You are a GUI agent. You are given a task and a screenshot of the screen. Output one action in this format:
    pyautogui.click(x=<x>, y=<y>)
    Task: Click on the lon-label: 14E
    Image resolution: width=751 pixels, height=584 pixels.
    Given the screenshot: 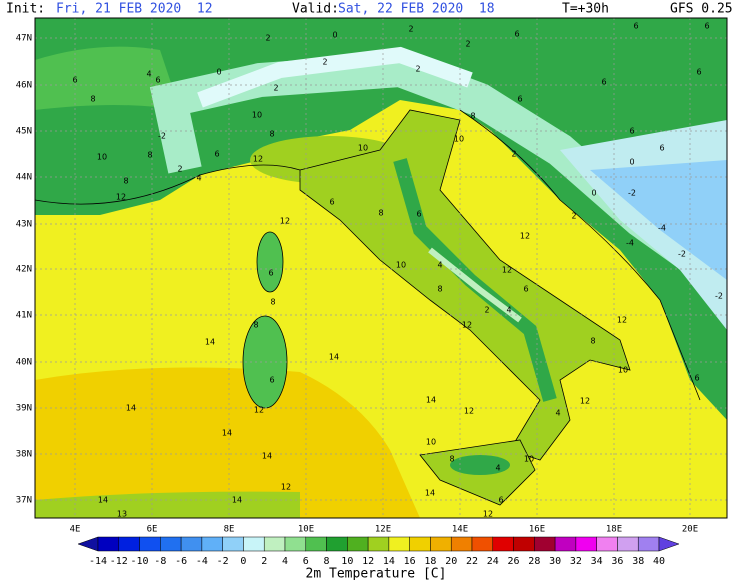 What is the action you would take?
    pyautogui.click(x=460, y=530)
    